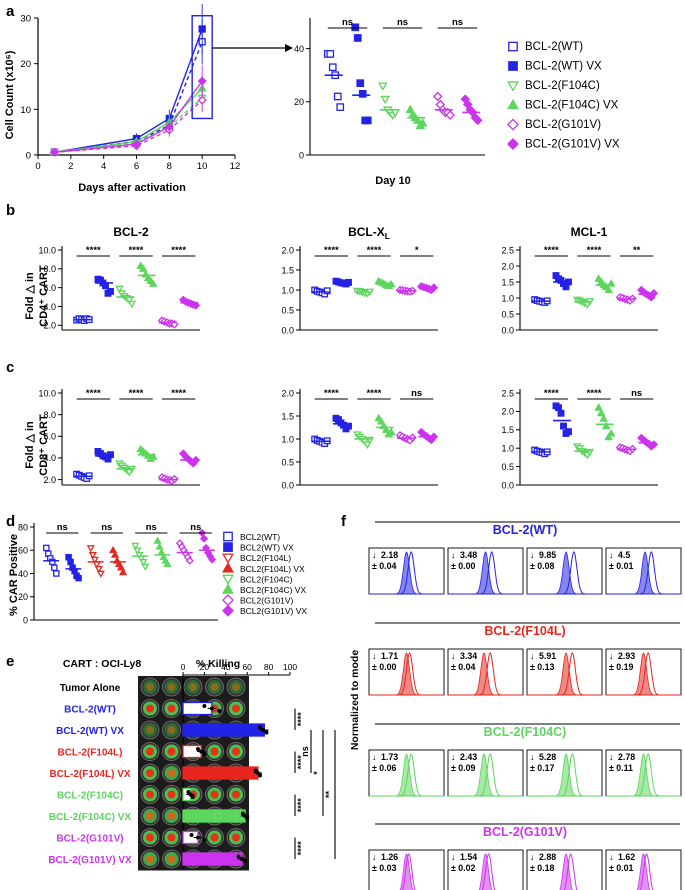 Image resolution: width=685 pixels, height=890 pixels. What do you see at coordinates (525, 732) in the screenshot?
I see `row-title: BCL-2(F104C)` at bounding box center [525, 732].